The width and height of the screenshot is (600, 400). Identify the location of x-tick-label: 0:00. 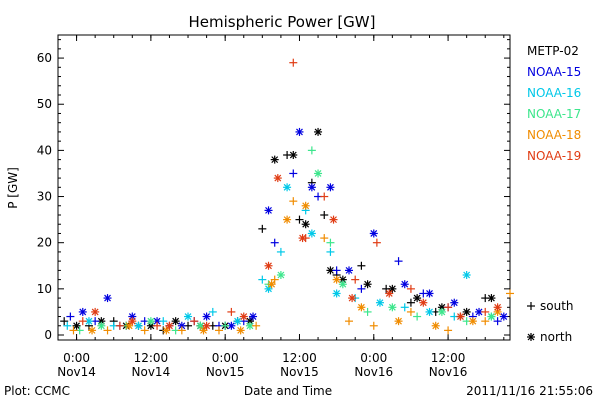
(225, 358).